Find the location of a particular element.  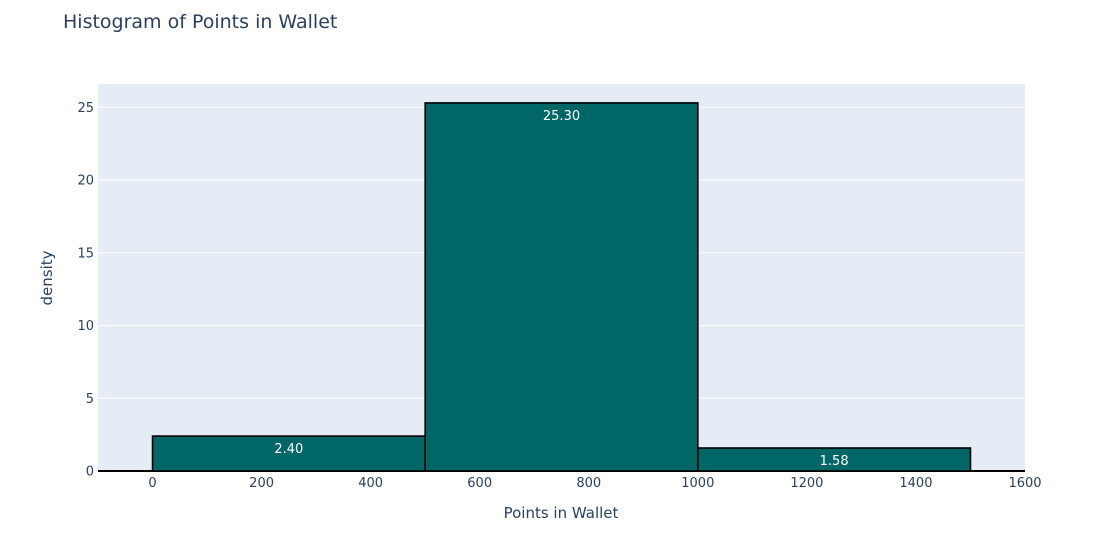

x-tick-label: 200 is located at coordinates (261, 483).